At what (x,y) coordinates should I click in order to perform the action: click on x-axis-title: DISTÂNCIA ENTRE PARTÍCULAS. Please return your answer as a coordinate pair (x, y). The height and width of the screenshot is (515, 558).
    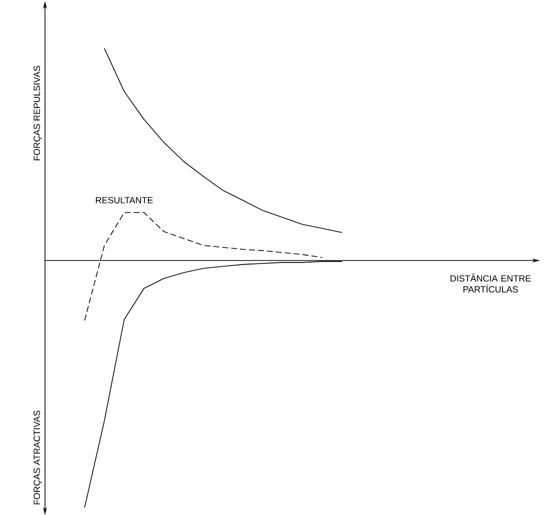
    Looking at the image, I should click on (490, 283).